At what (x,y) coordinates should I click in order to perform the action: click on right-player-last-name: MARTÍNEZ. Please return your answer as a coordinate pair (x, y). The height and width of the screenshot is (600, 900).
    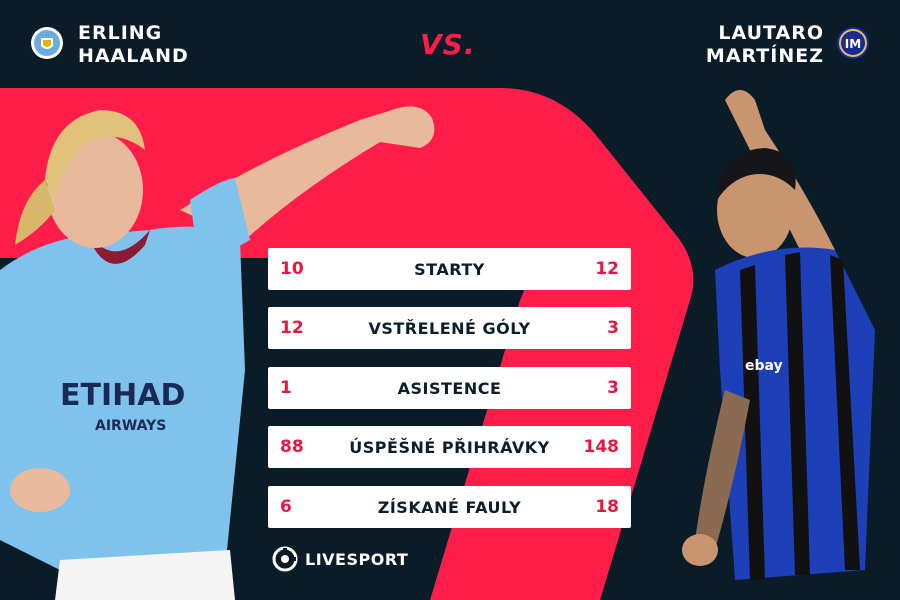
    Looking at the image, I should click on (764, 56).